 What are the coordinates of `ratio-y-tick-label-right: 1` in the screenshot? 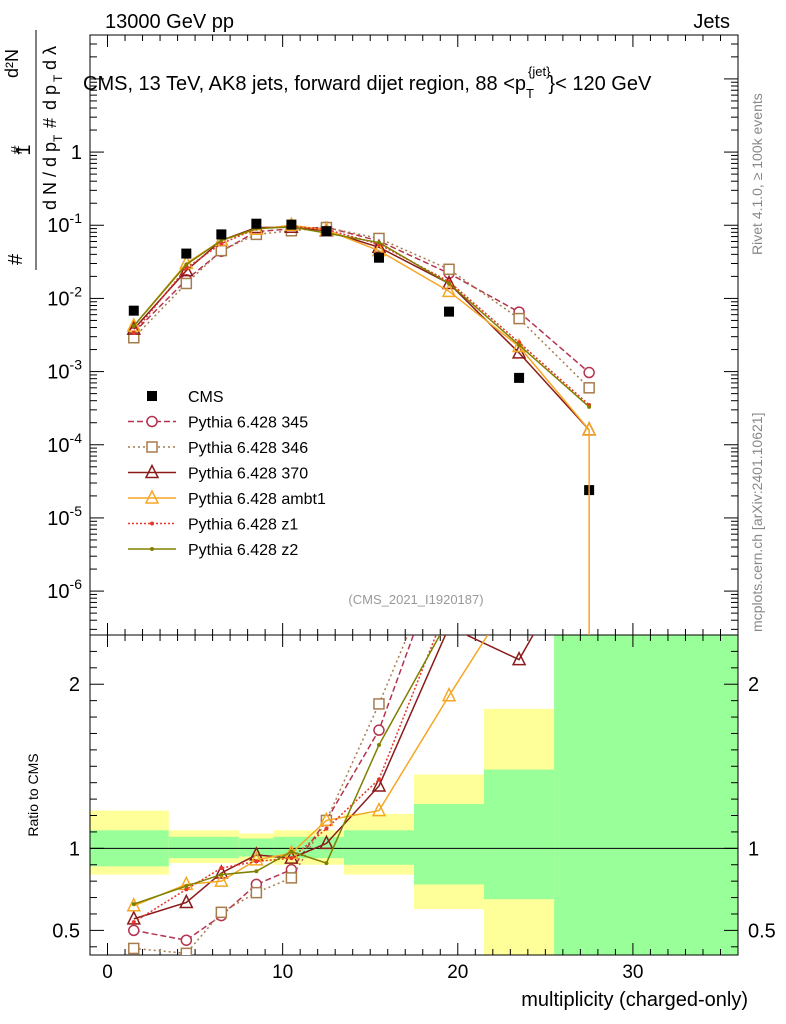 It's located at (753, 849).